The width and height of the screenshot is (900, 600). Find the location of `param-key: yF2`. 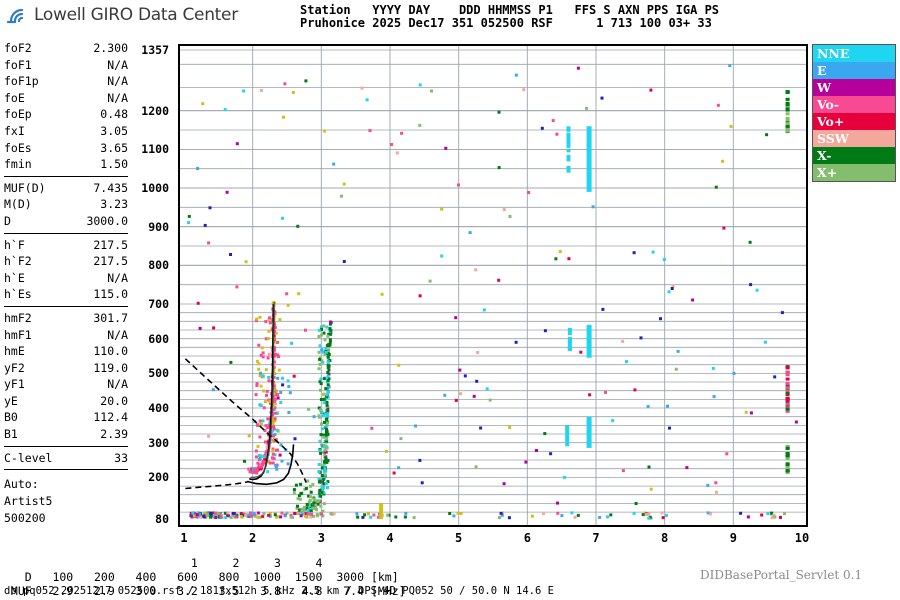

param-key: yF2 is located at coordinates (14, 367).